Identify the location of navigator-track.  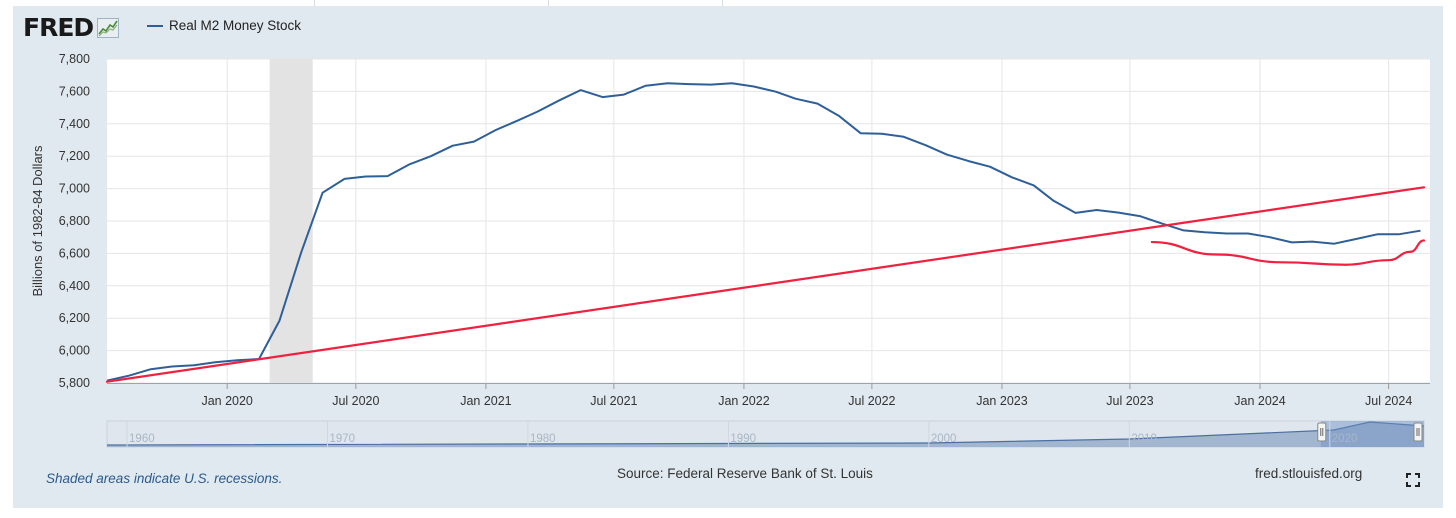
(765, 434).